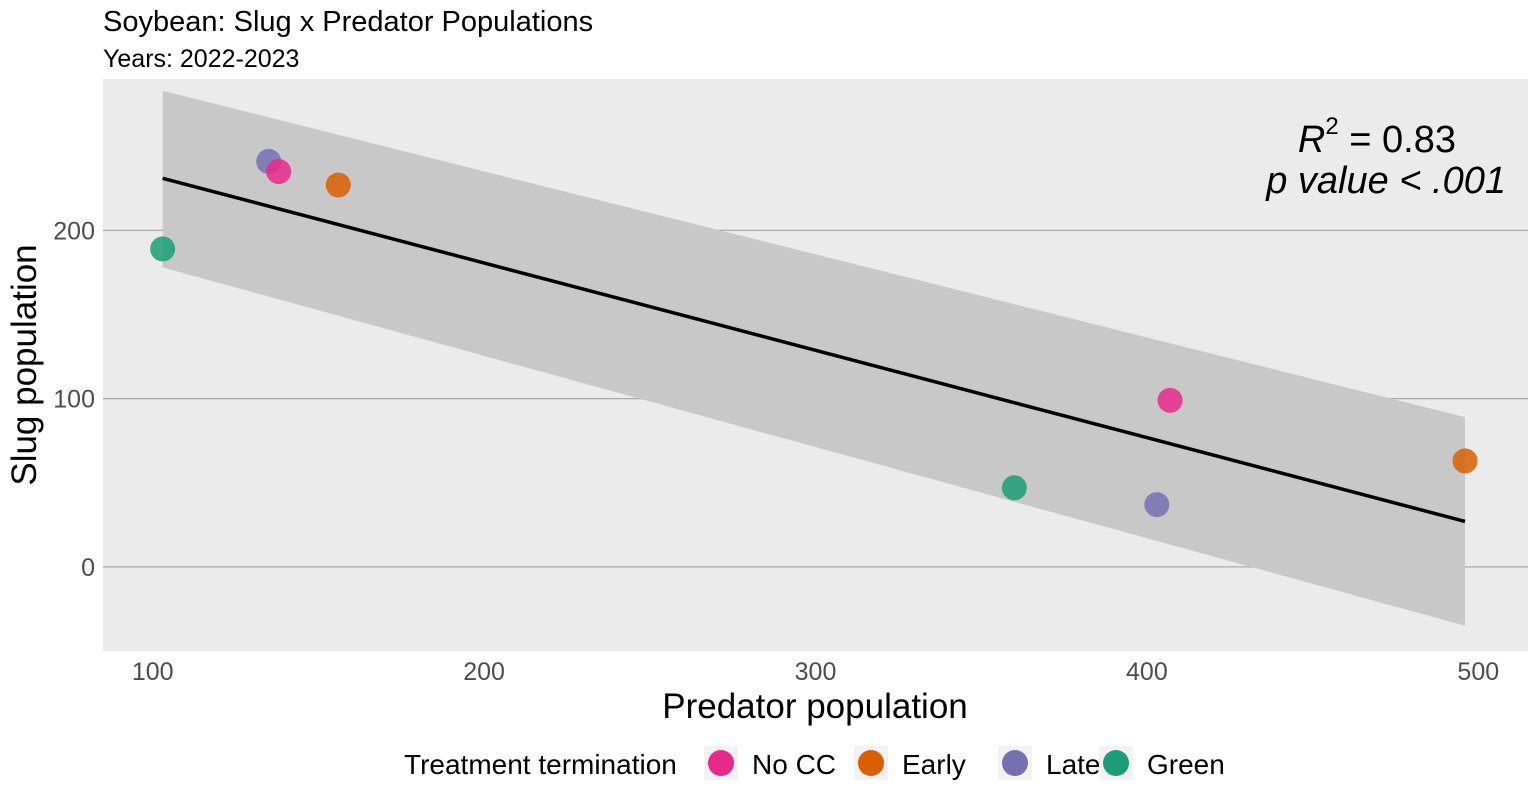 The height and width of the screenshot is (793, 1536). I want to click on x-tick-label-400: 400, so click(1147, 672).